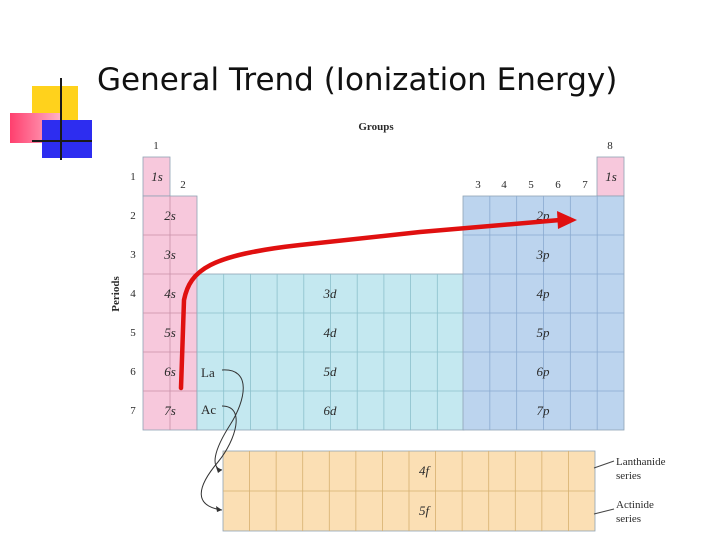 This screenshot has width=720, height=540. Describe the element at coordinates (504, 185) in the screenshot. I see `group-number-4: 4` at that location.